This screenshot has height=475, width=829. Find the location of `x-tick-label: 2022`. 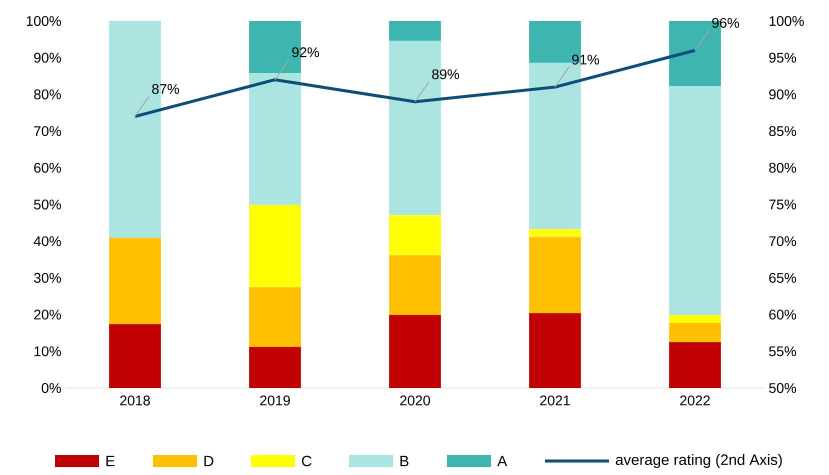

x-tick-label: 2022 is located at coordinates (695, 401).